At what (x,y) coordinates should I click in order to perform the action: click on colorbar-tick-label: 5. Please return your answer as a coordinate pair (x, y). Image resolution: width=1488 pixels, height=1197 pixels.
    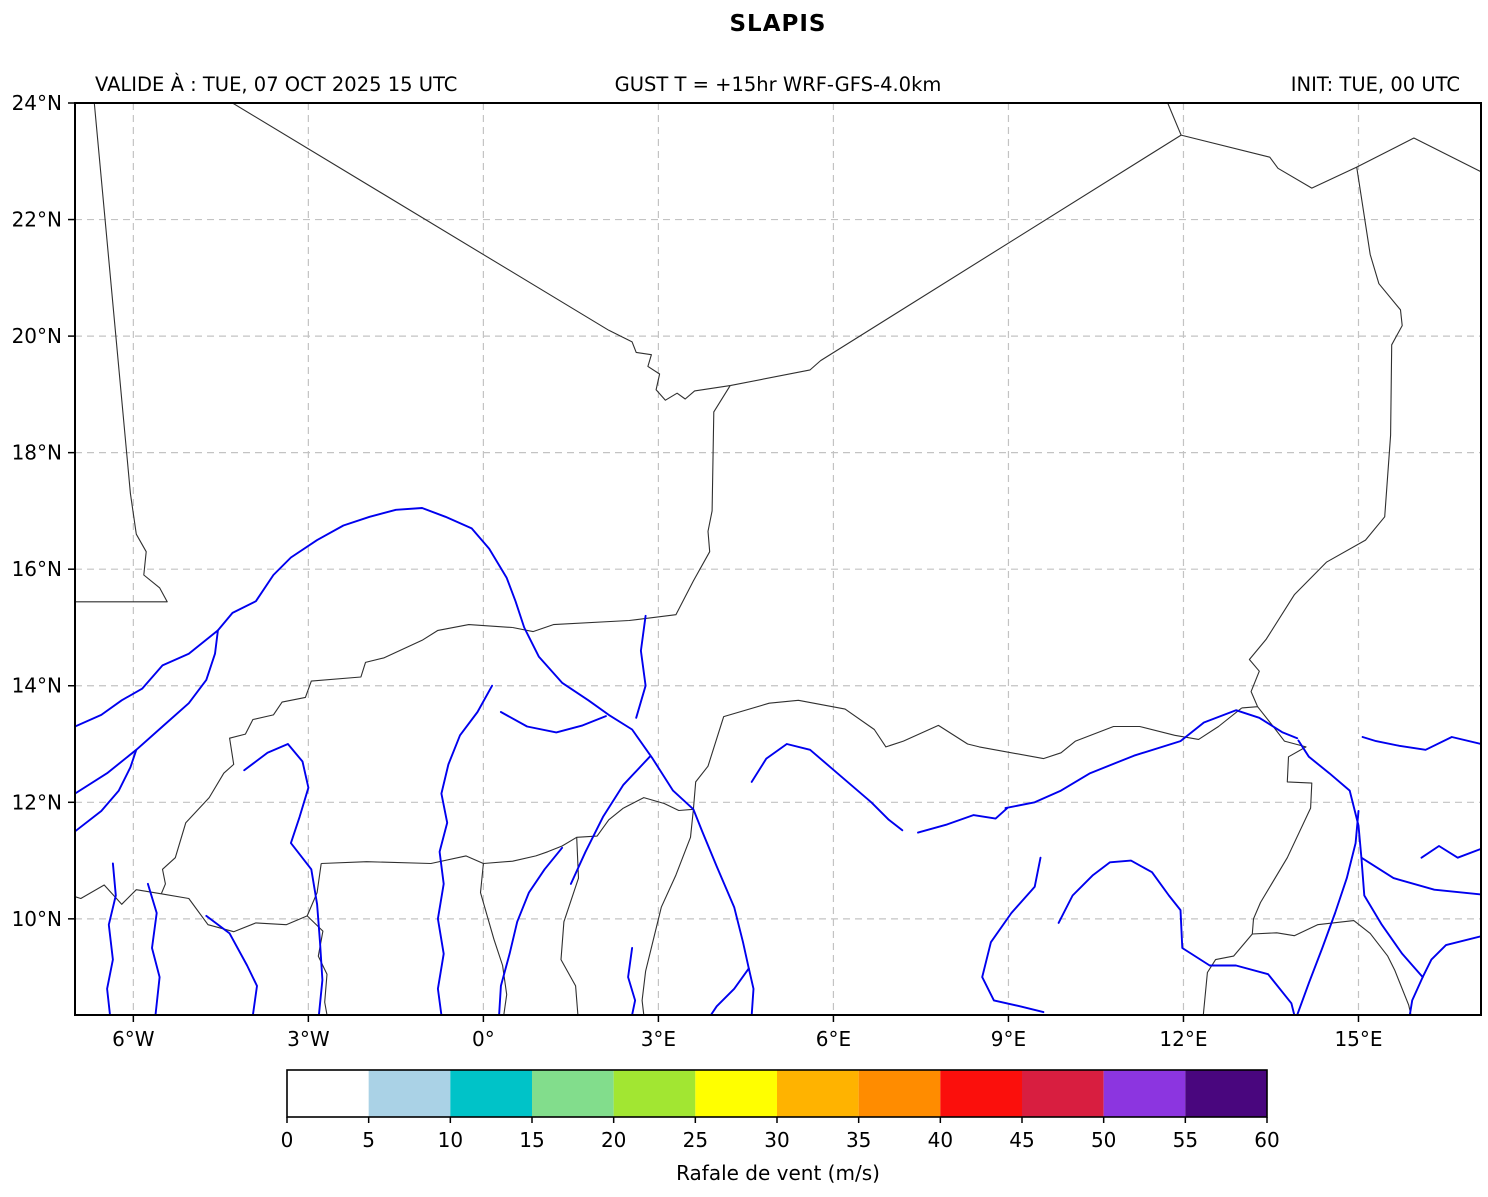
    Looking at the image, I should click on (368, 1140).